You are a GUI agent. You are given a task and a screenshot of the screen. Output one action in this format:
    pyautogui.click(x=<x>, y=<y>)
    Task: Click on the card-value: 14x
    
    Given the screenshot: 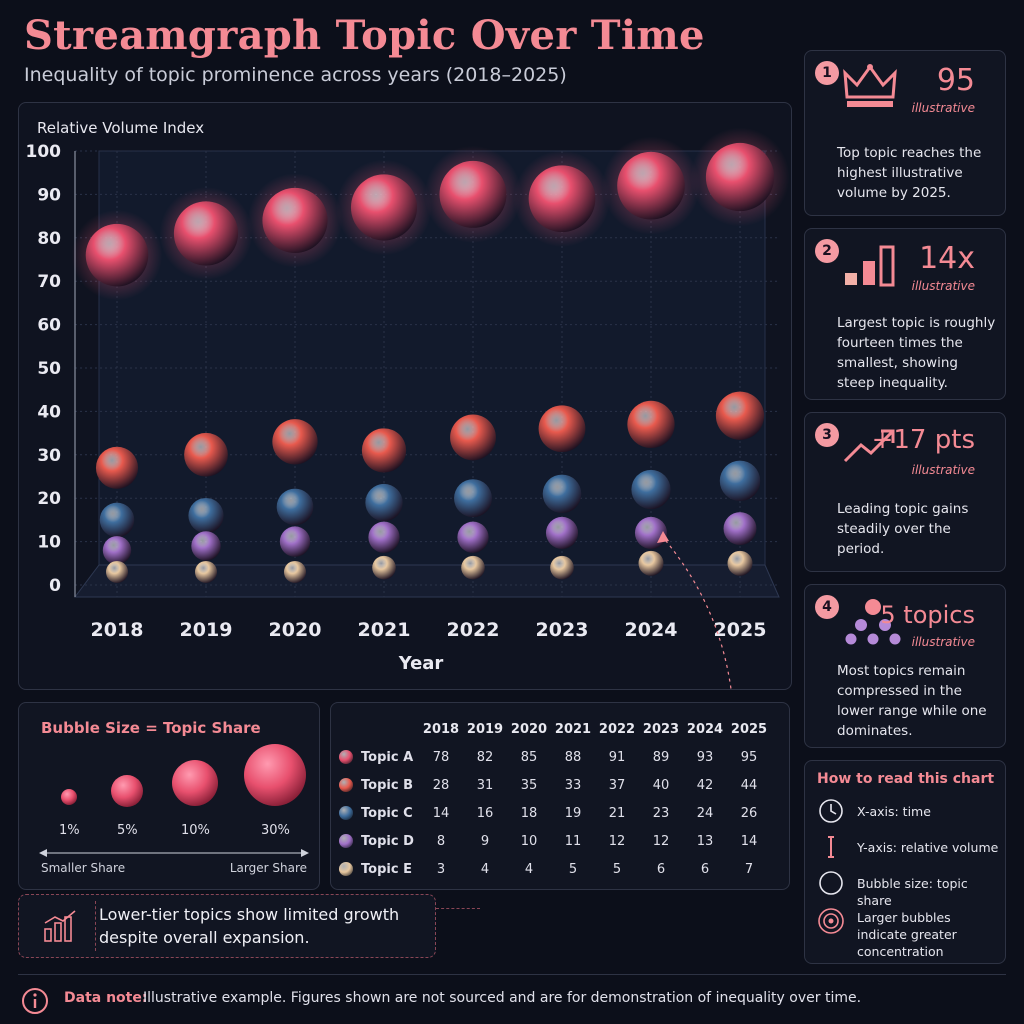 What is the action you would take?
    pyautogui.click(x=947, y=258)
    